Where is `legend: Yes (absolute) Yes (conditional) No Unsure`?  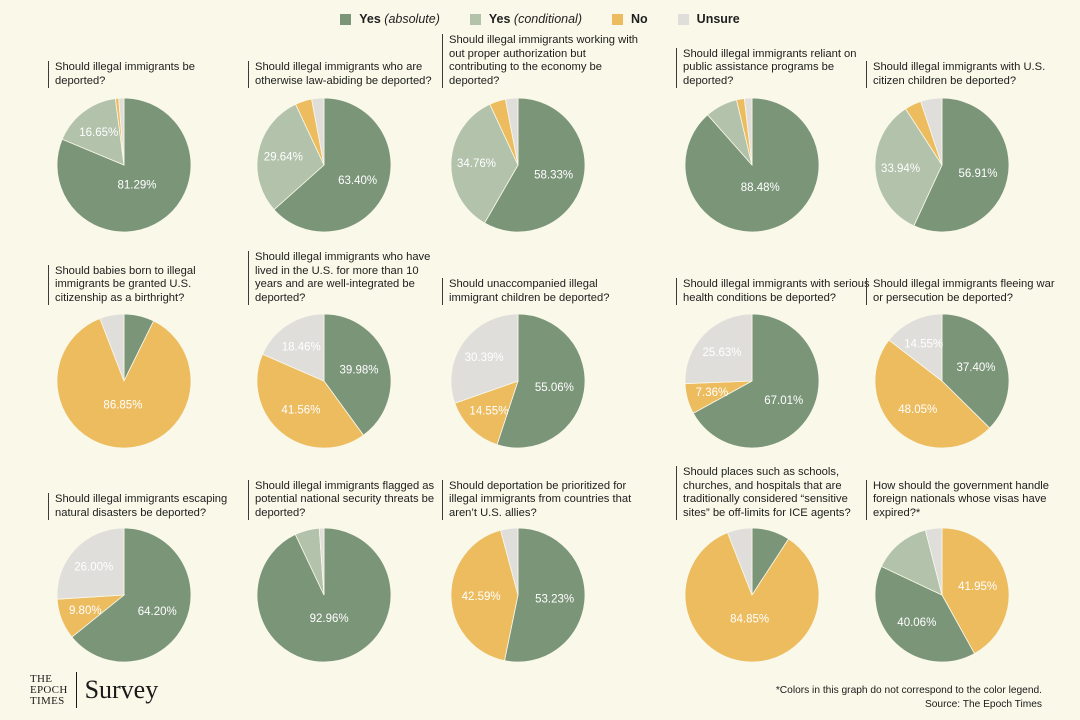
legend: Yes (absolute) Yes (conditional) No Unsure is located at coordinates (540, 19).